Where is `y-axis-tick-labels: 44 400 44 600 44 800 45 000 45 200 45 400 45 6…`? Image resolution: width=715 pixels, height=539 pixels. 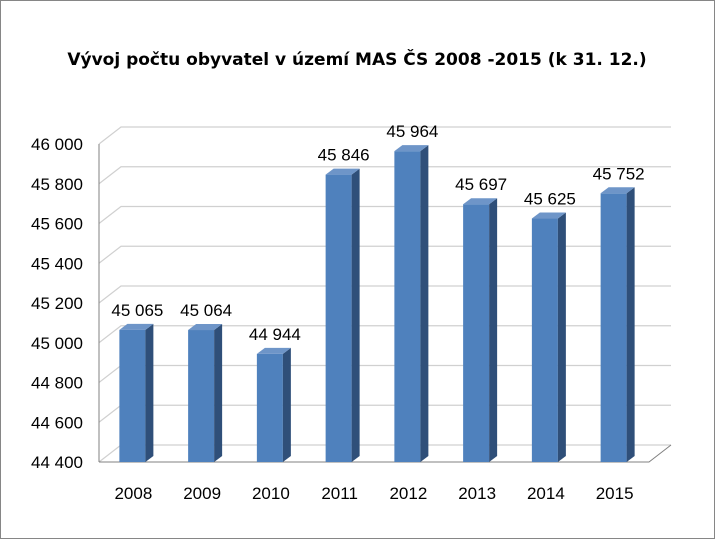
y-axis-tick-labels: 44 400 44 600 44 800 45 000 45 200 45 400 45 6… is located at coordinates (57, 303).